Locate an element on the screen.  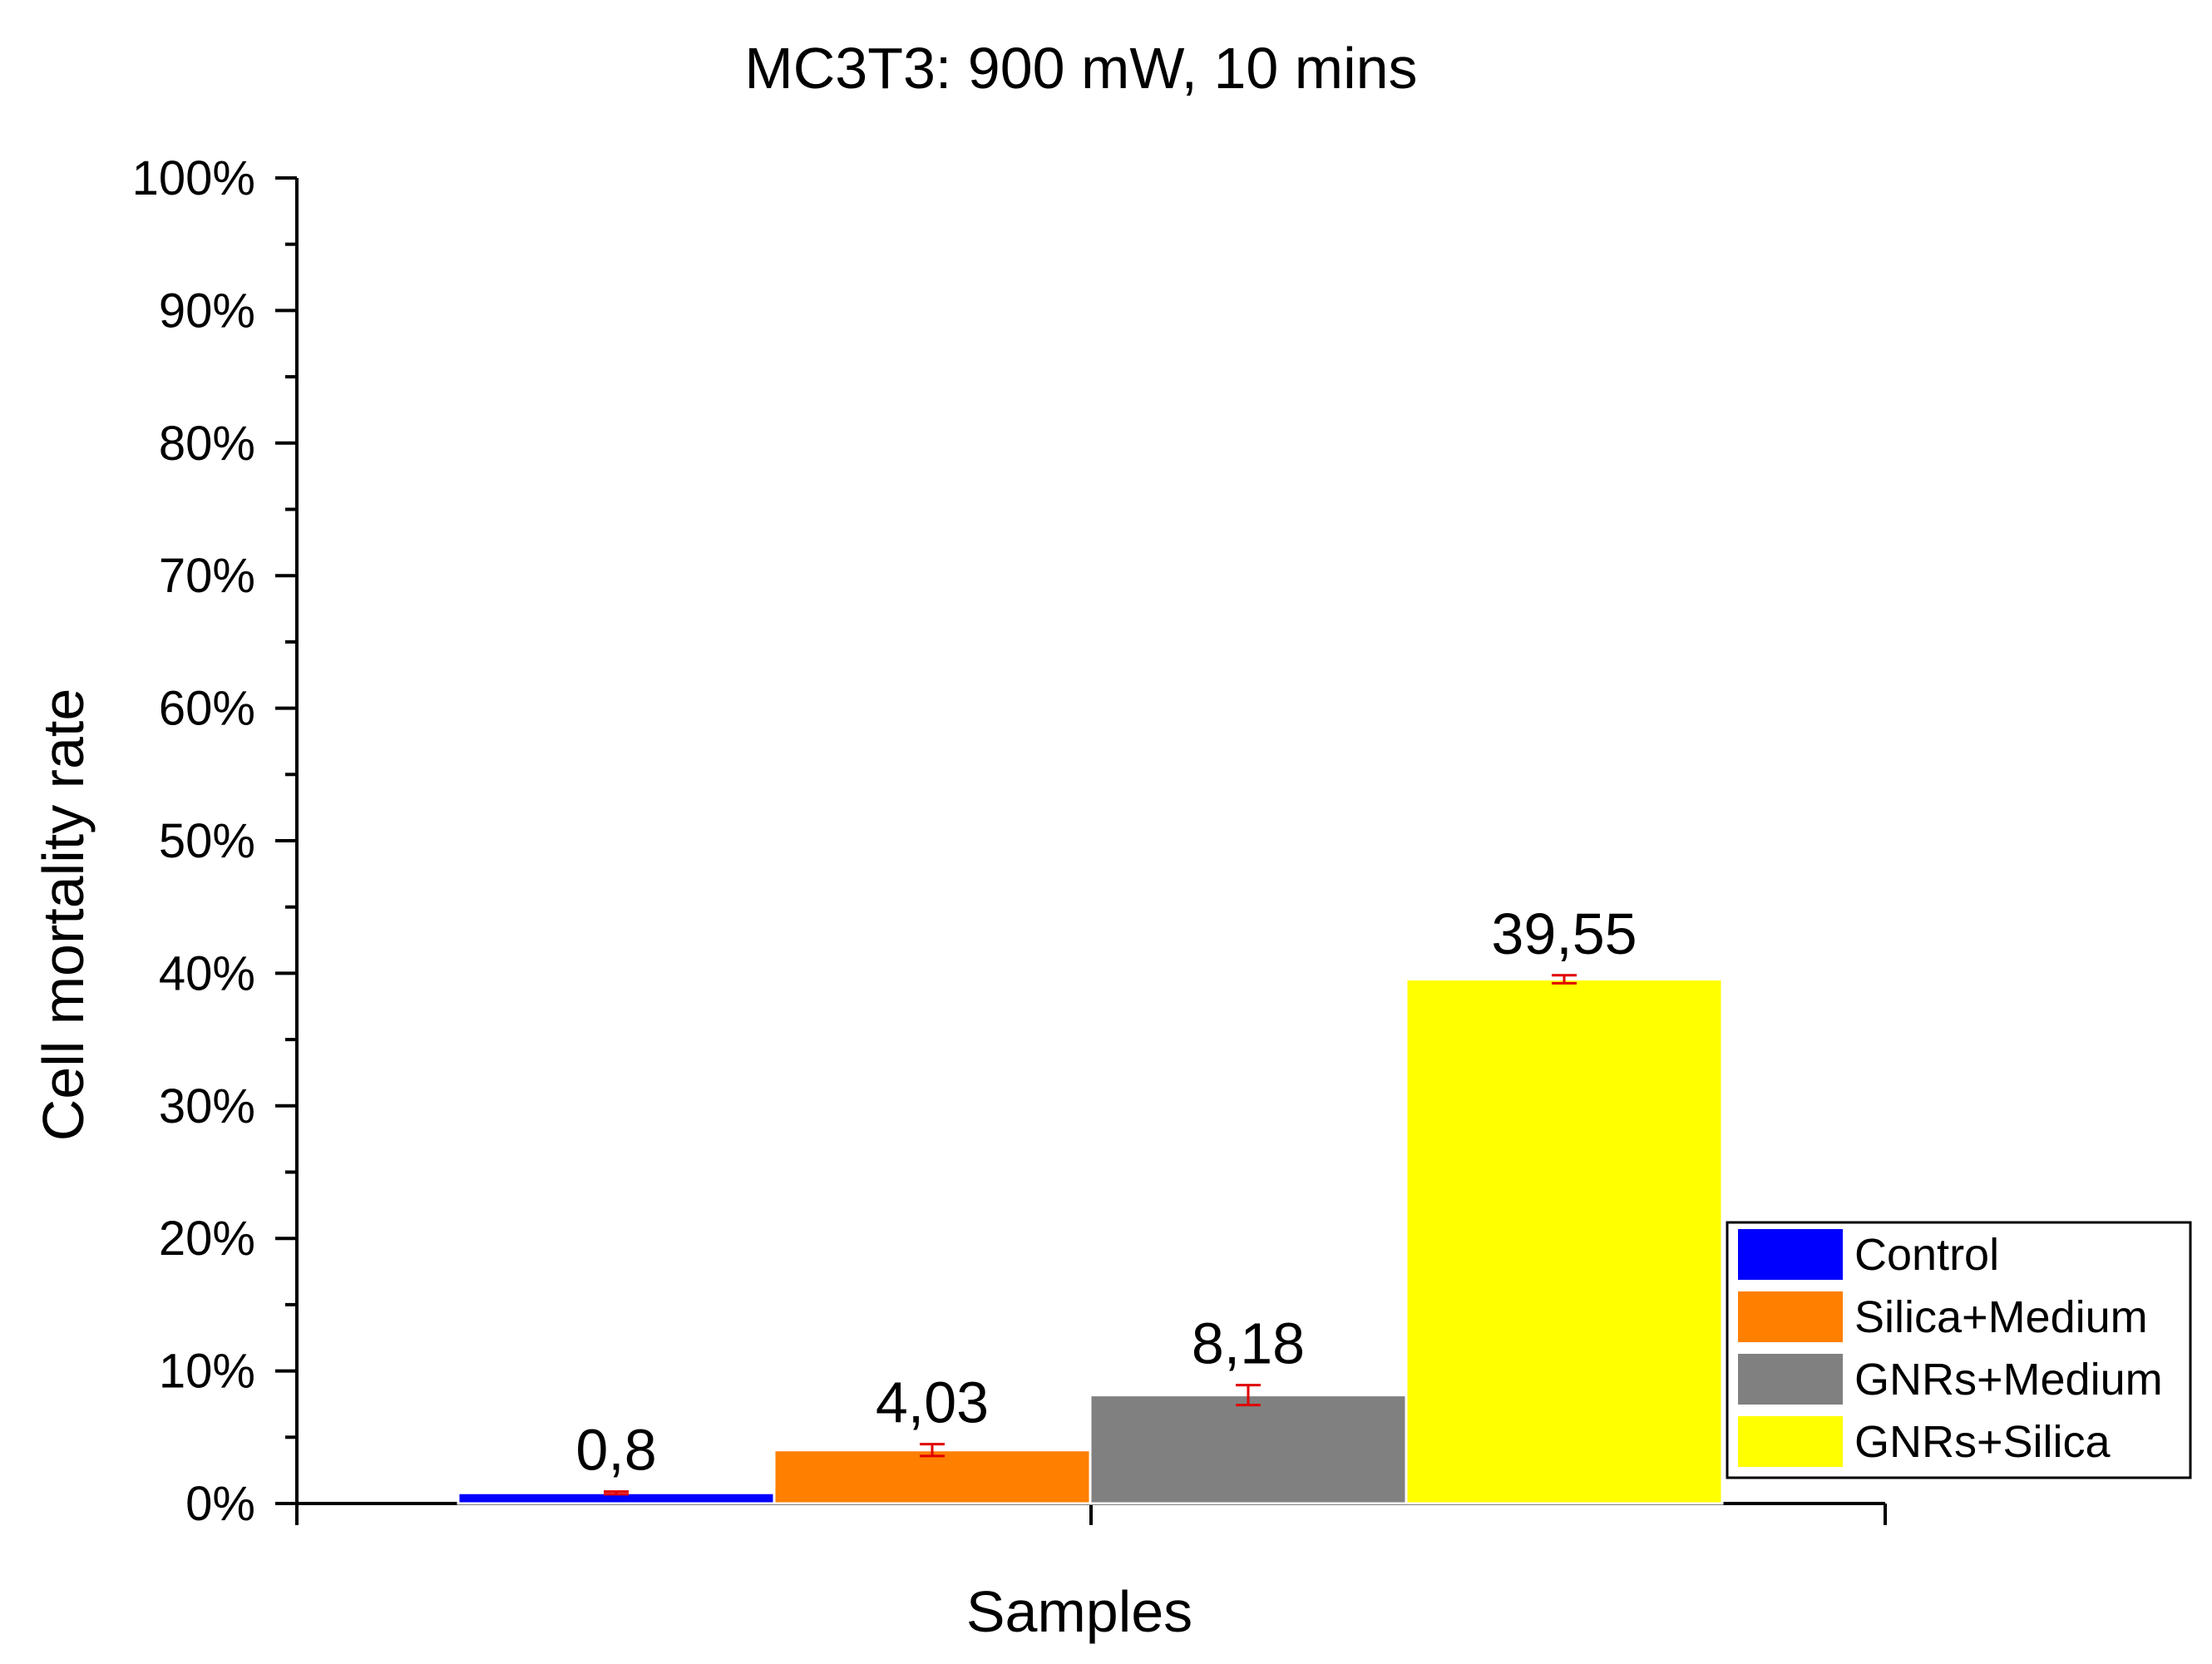
legend-item-label: Control is located at coordinates (1927, 1255).